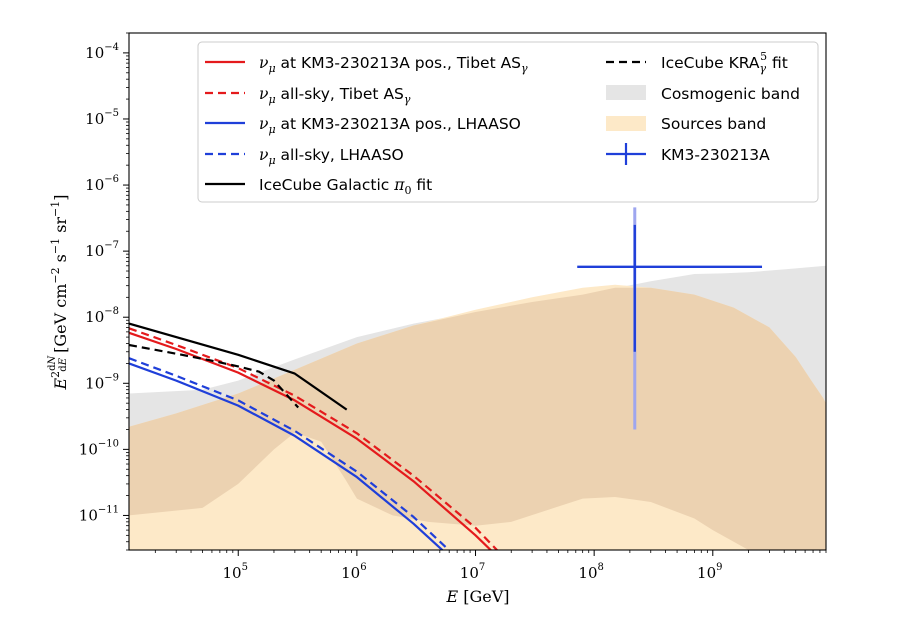 The image size is (924, 623). Describe the element at coordinates (102, 250) in the screenshot. I see `y-tick-label: 10⁻⁷` at that location.